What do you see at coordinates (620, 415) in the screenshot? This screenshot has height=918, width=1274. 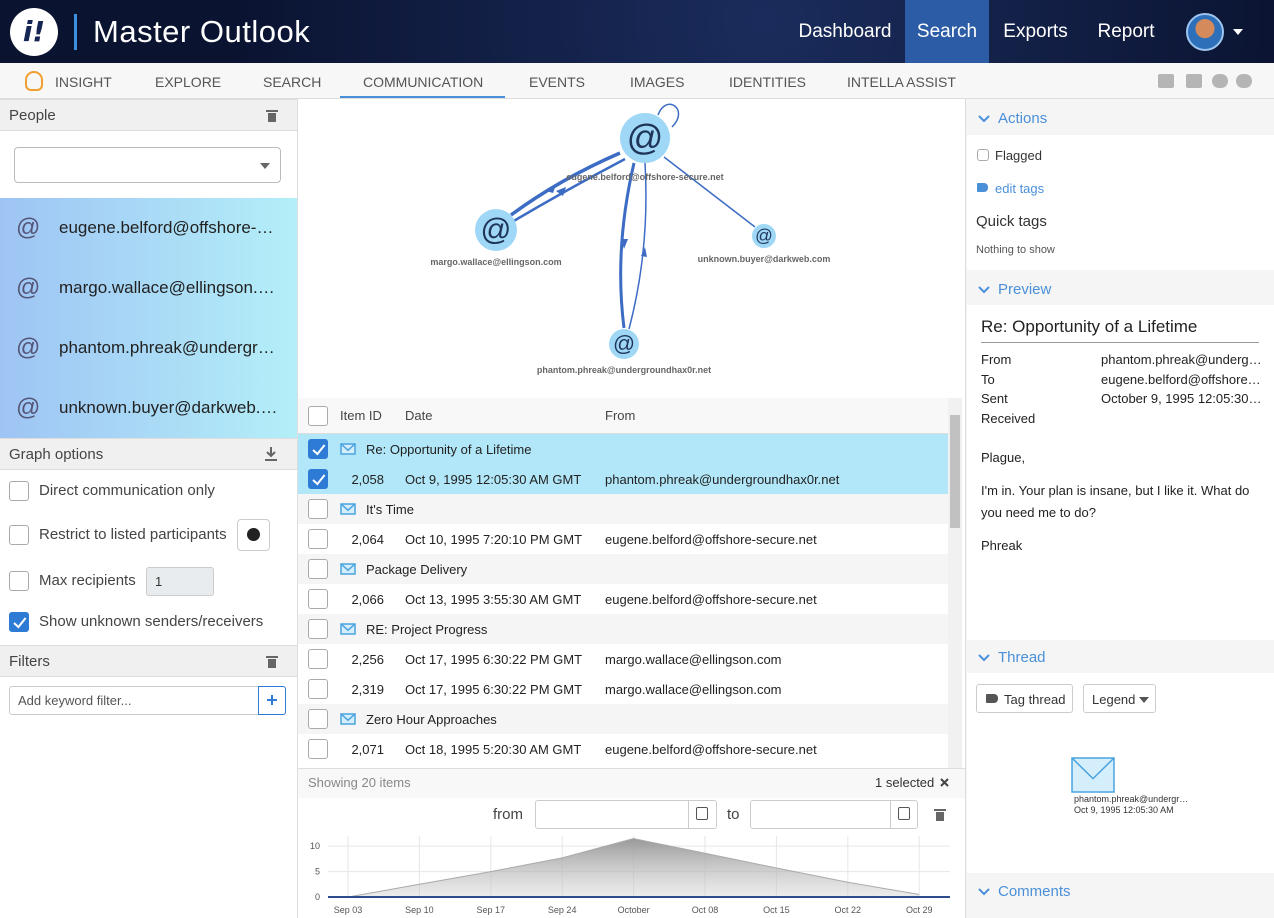 I see `column-header: From` at bounding box center [620, 415].